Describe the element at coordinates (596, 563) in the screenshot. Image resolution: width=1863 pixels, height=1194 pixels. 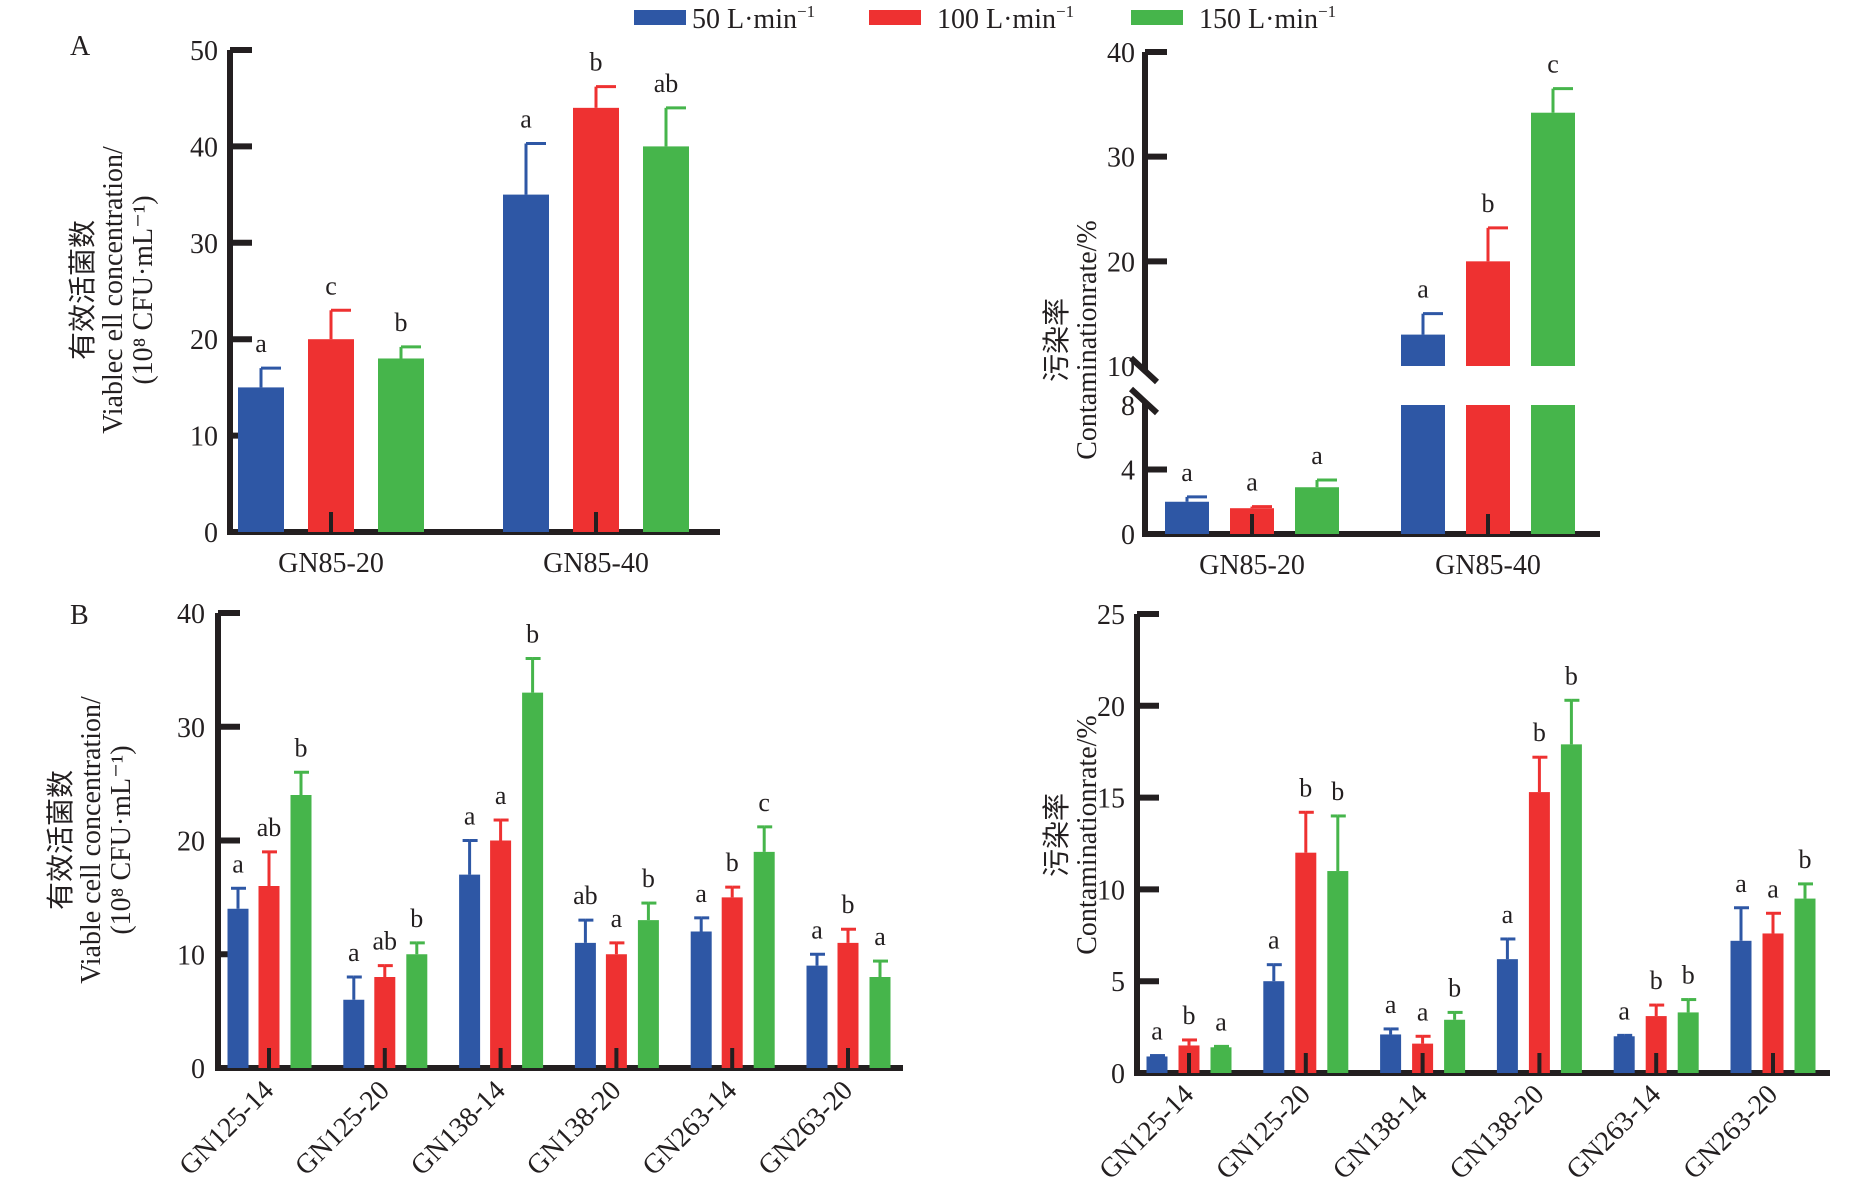
I see `x-tick-label: GN85-40` at that location.